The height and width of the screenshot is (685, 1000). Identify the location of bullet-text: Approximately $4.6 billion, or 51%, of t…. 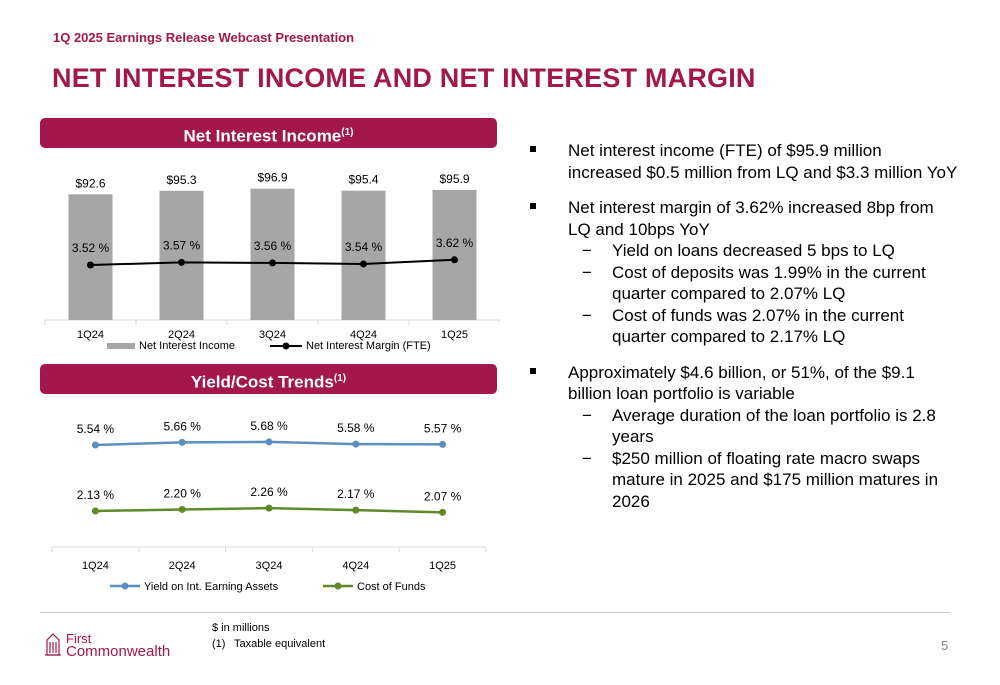
(741, 383).